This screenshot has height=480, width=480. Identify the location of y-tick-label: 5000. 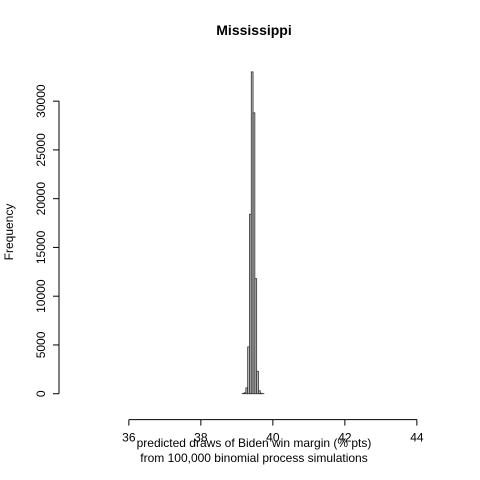
(41, 344).